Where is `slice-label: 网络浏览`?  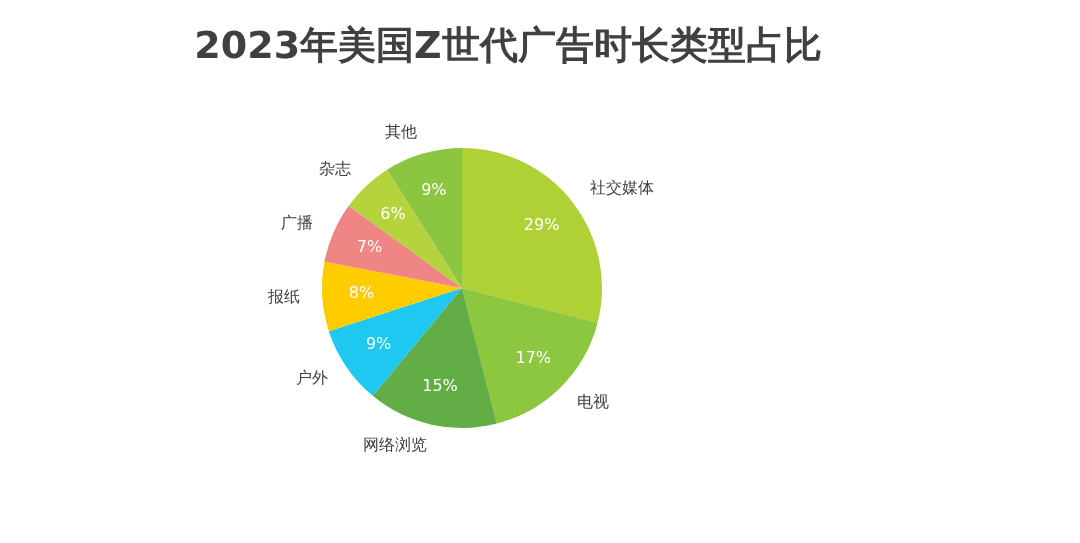 slice-label: 网络浏览 is located at coordinates (394, 445).